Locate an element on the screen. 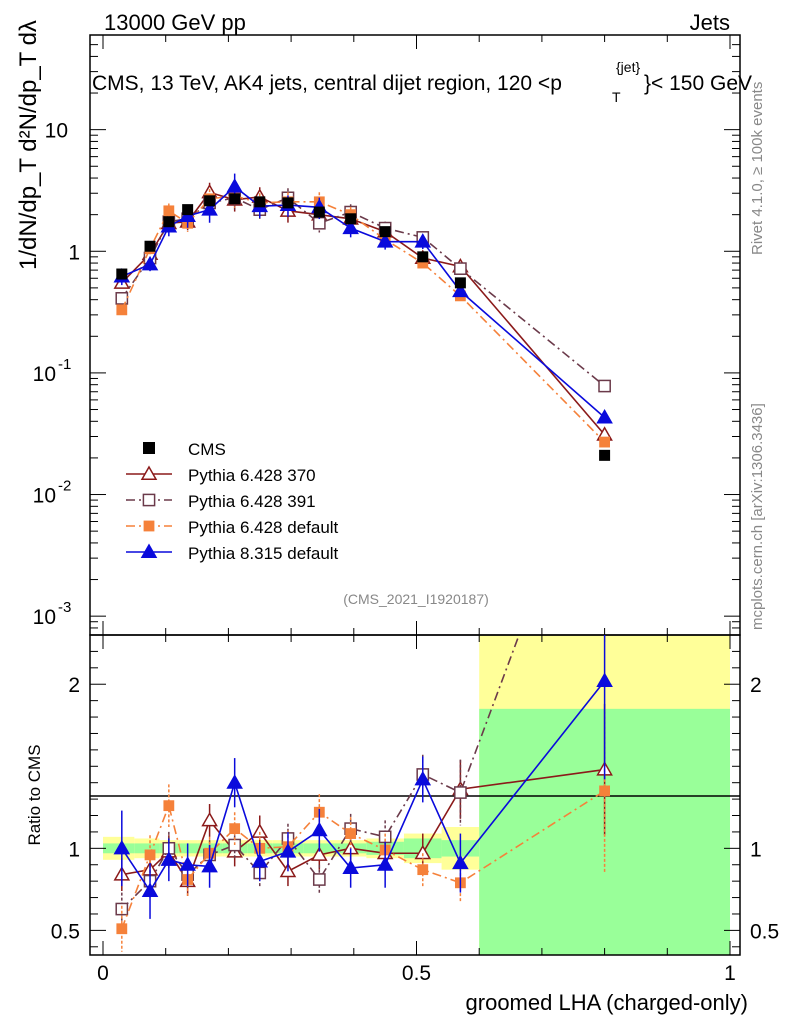 The width and height of the screenshot is (786, 1024). y-tick-label: 10 -3 is located at coordinates (52, 614).